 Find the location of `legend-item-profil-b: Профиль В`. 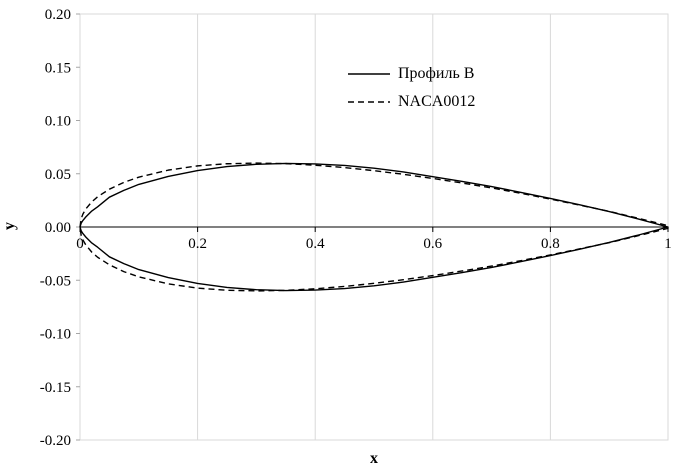

legend-item-profil-b: Профиль В is located at coordinates (411, 74).